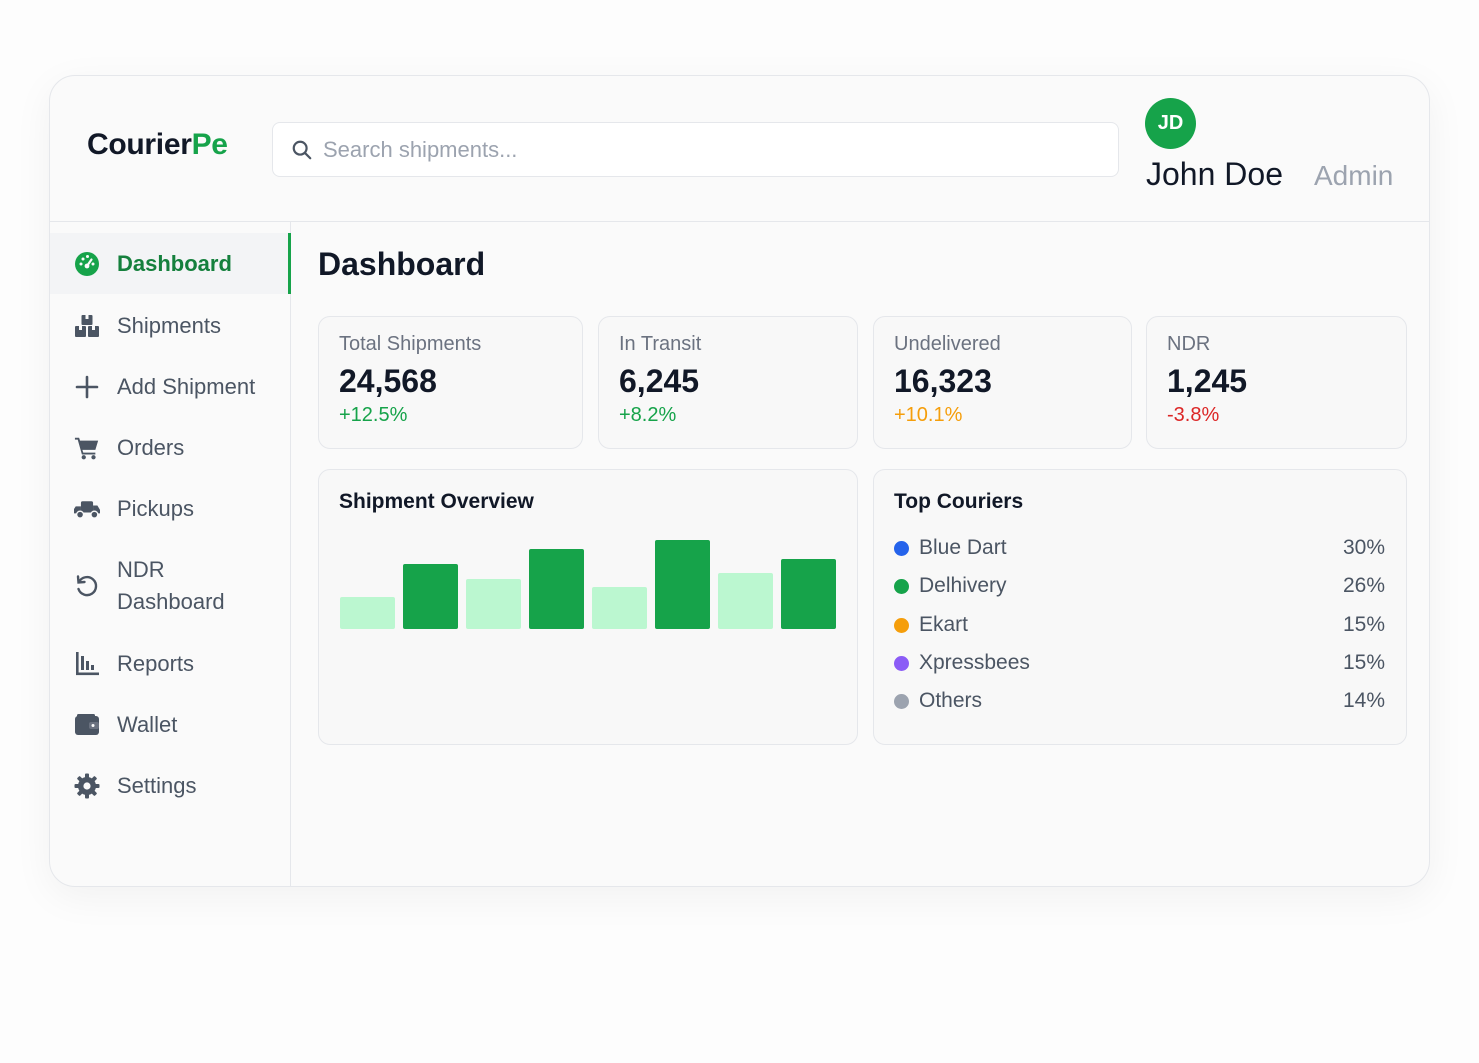 The height and width of the screenshot is (1063, 1479). I want to click on sidebar-item-settings: Settings, so click(170, 785).